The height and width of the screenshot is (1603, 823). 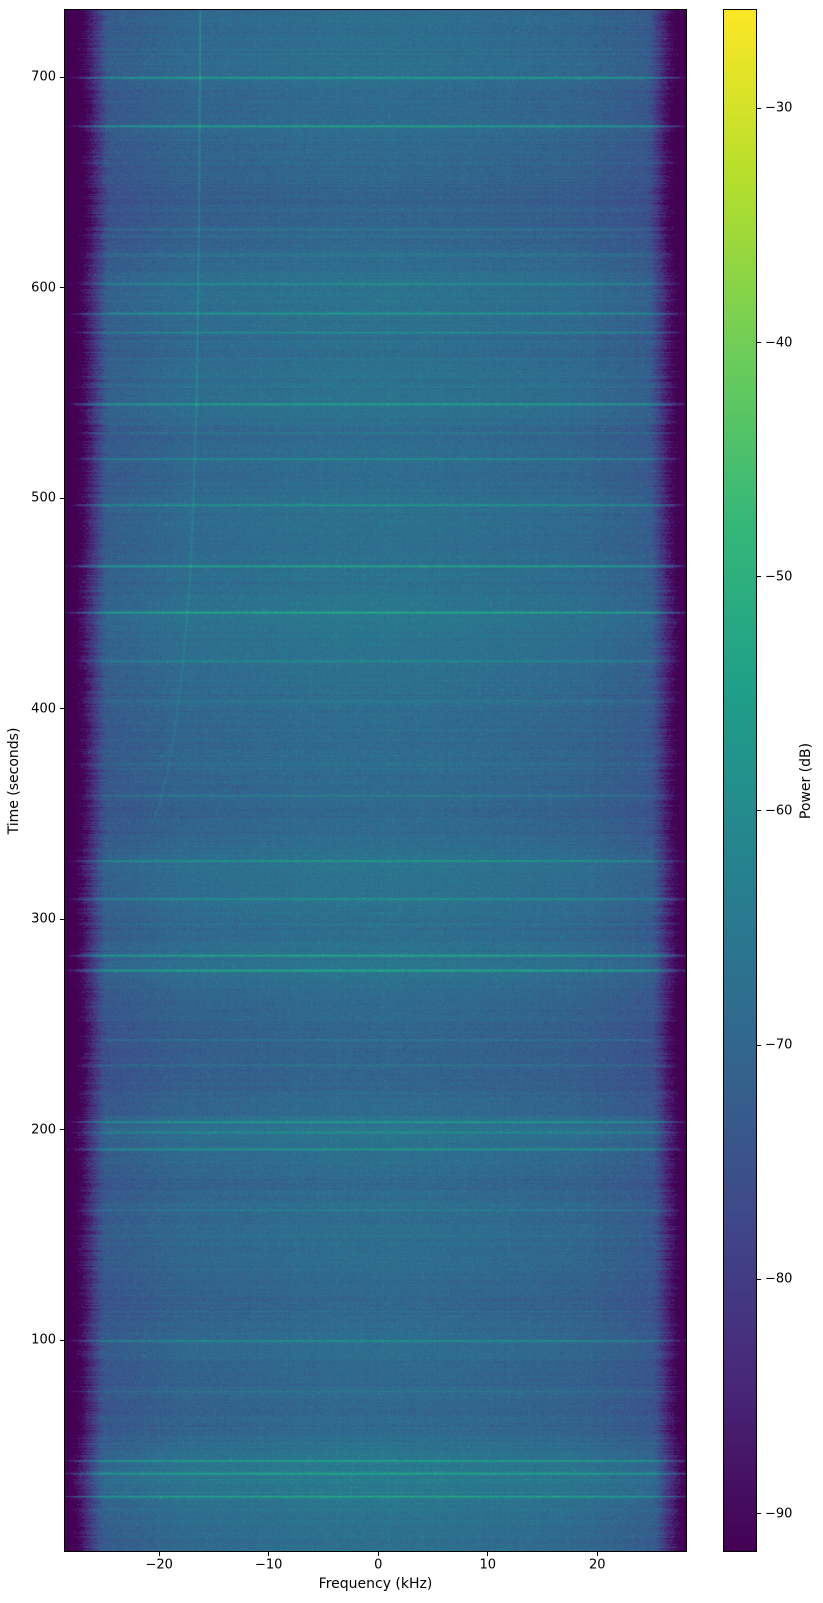 I want to click on y-tick-label: 400, so click(x=43, y=709).